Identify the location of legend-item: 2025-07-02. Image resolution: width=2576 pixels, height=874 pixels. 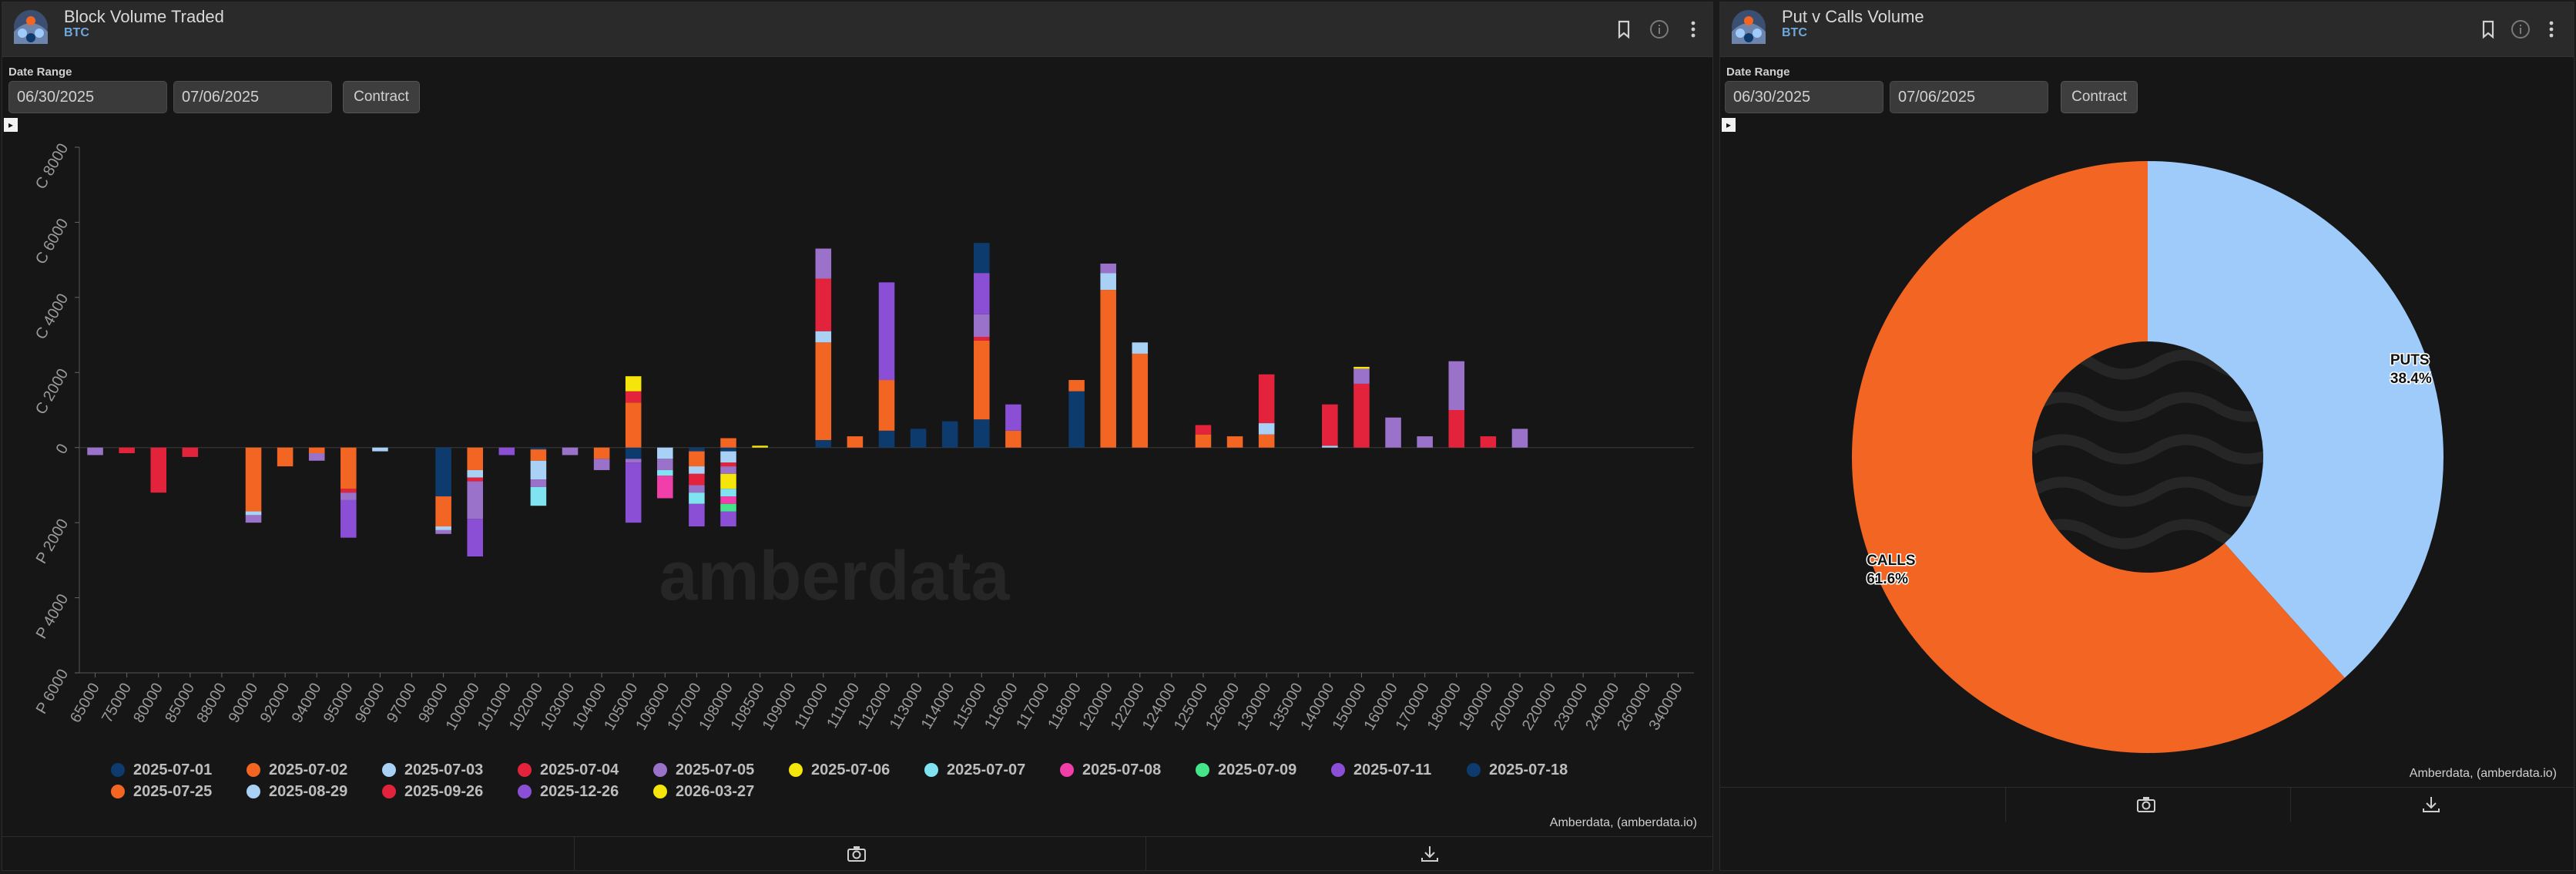
(297, 769).